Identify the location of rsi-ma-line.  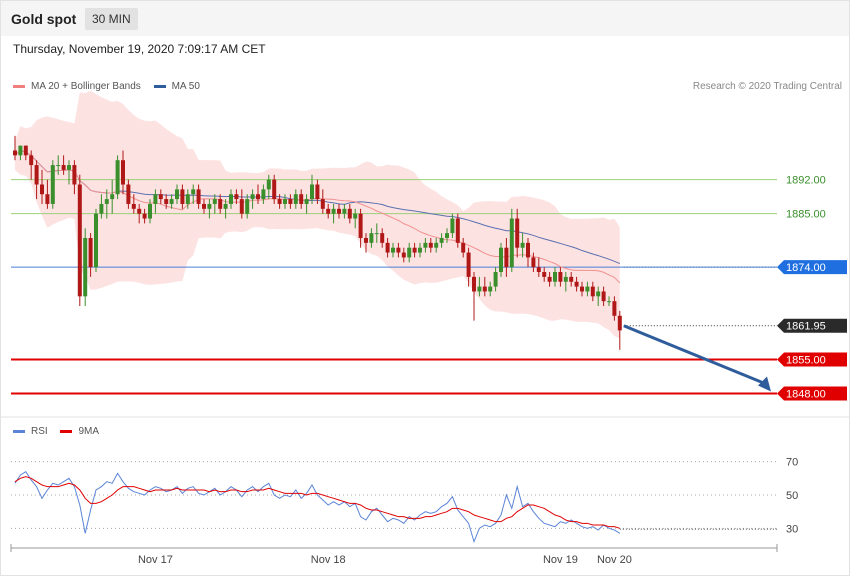
(317, 502).